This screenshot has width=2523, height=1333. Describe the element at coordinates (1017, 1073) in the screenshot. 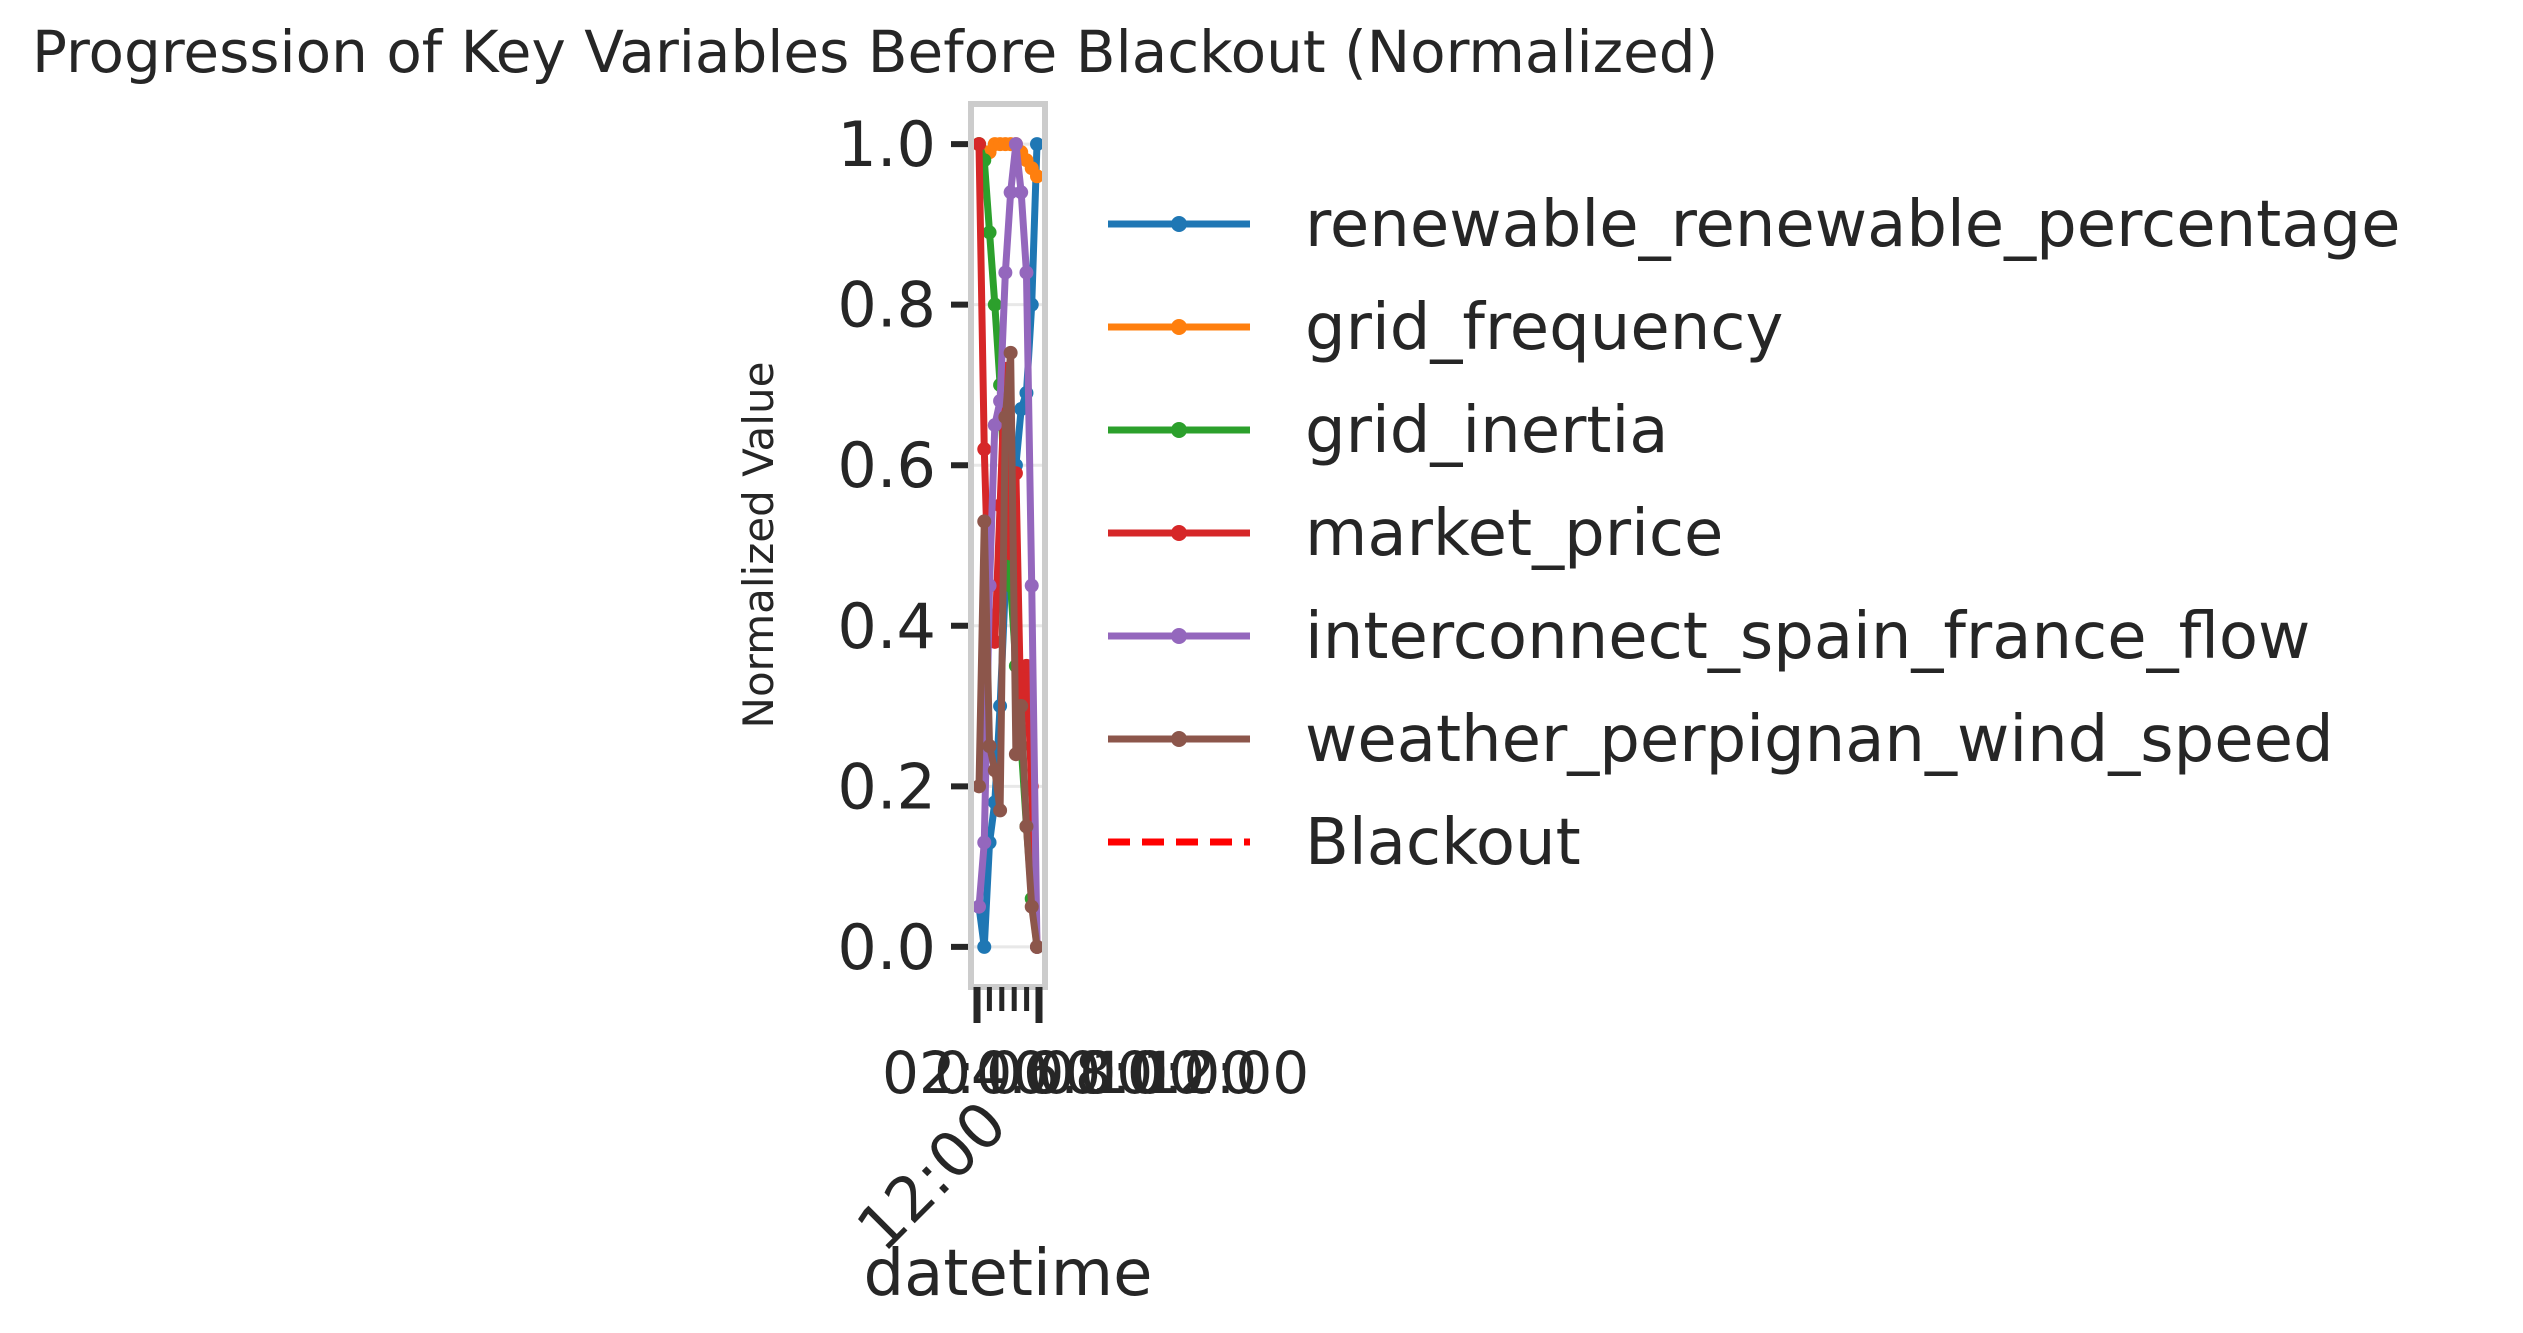

I see `x-tick-label: 04:00` at that location.